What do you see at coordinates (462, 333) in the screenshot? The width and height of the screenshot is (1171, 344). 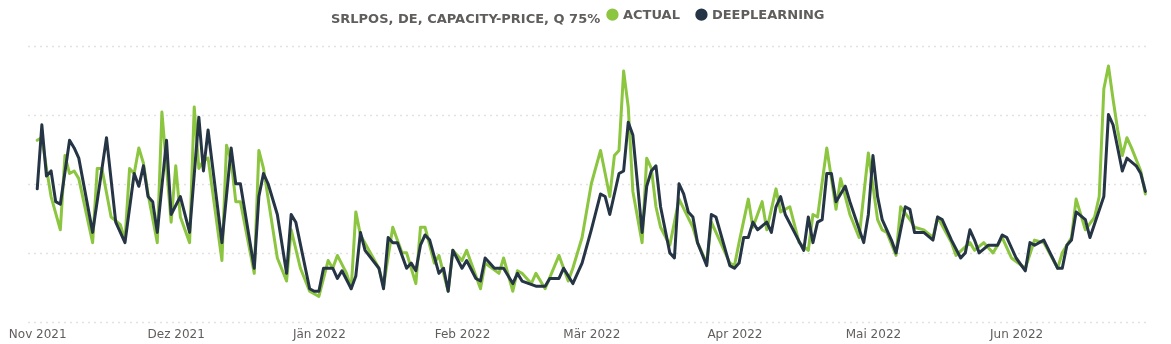 I see `x-tick-label: Feb 2022` at bounding box center [462, 333].